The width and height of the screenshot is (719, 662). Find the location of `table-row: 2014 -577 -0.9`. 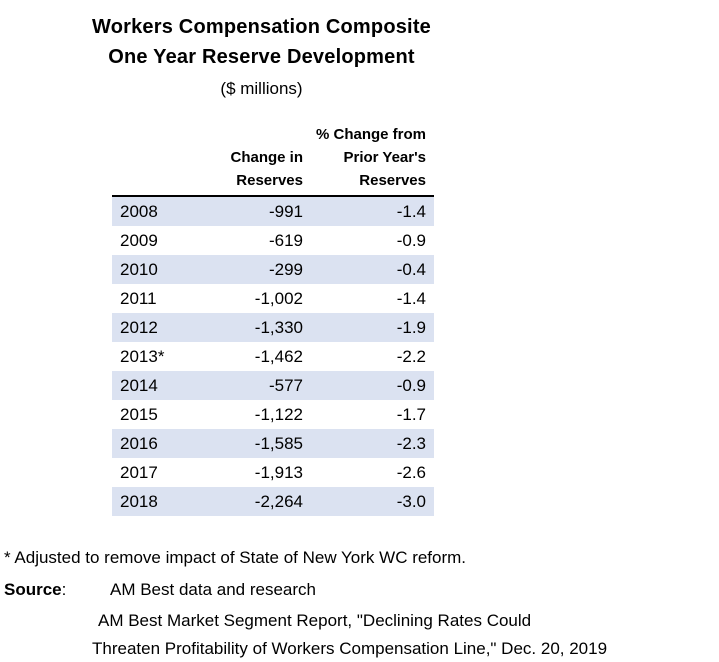

table-row: 2014 -577 -0.9 is located at coordinates (273, 385).